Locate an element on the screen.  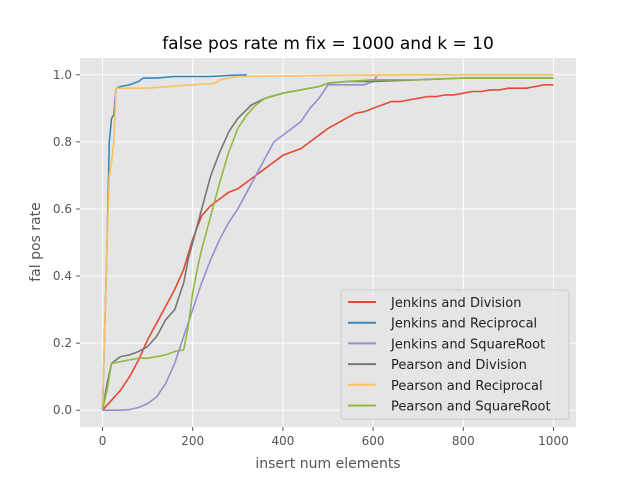
legend-box is located at coordinates (455, 354).